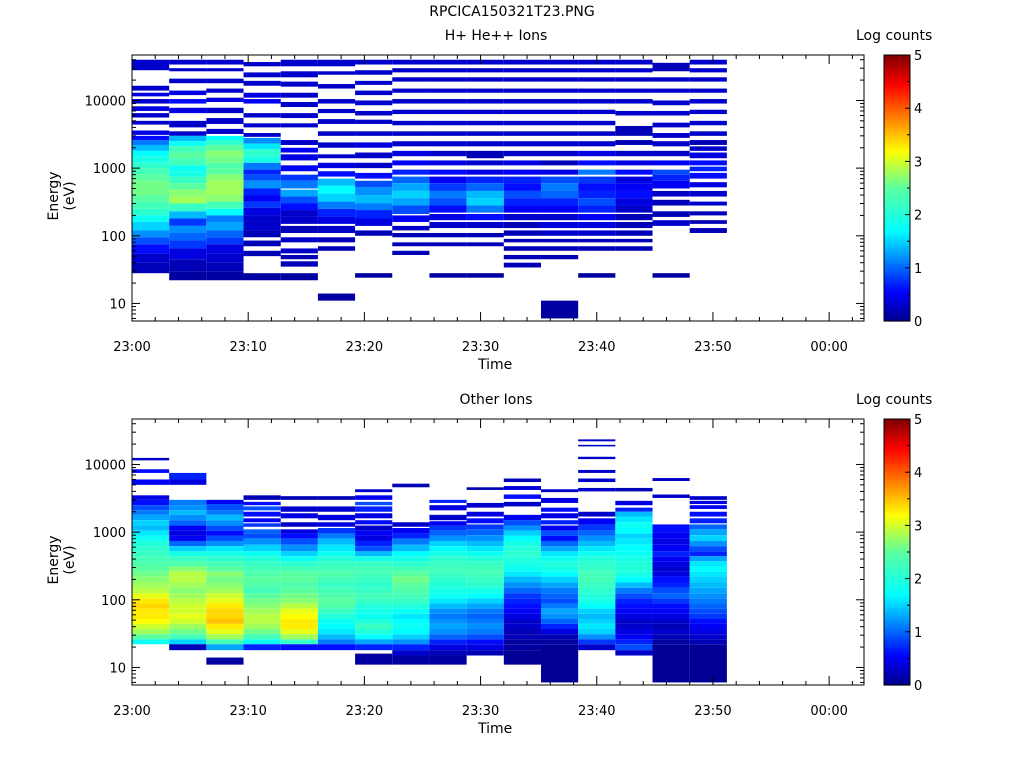  What do you see at coordinates (918, 162) in the screenshot?
I see `colorbar-tick-label: 3` at bounding box center [918, 162].